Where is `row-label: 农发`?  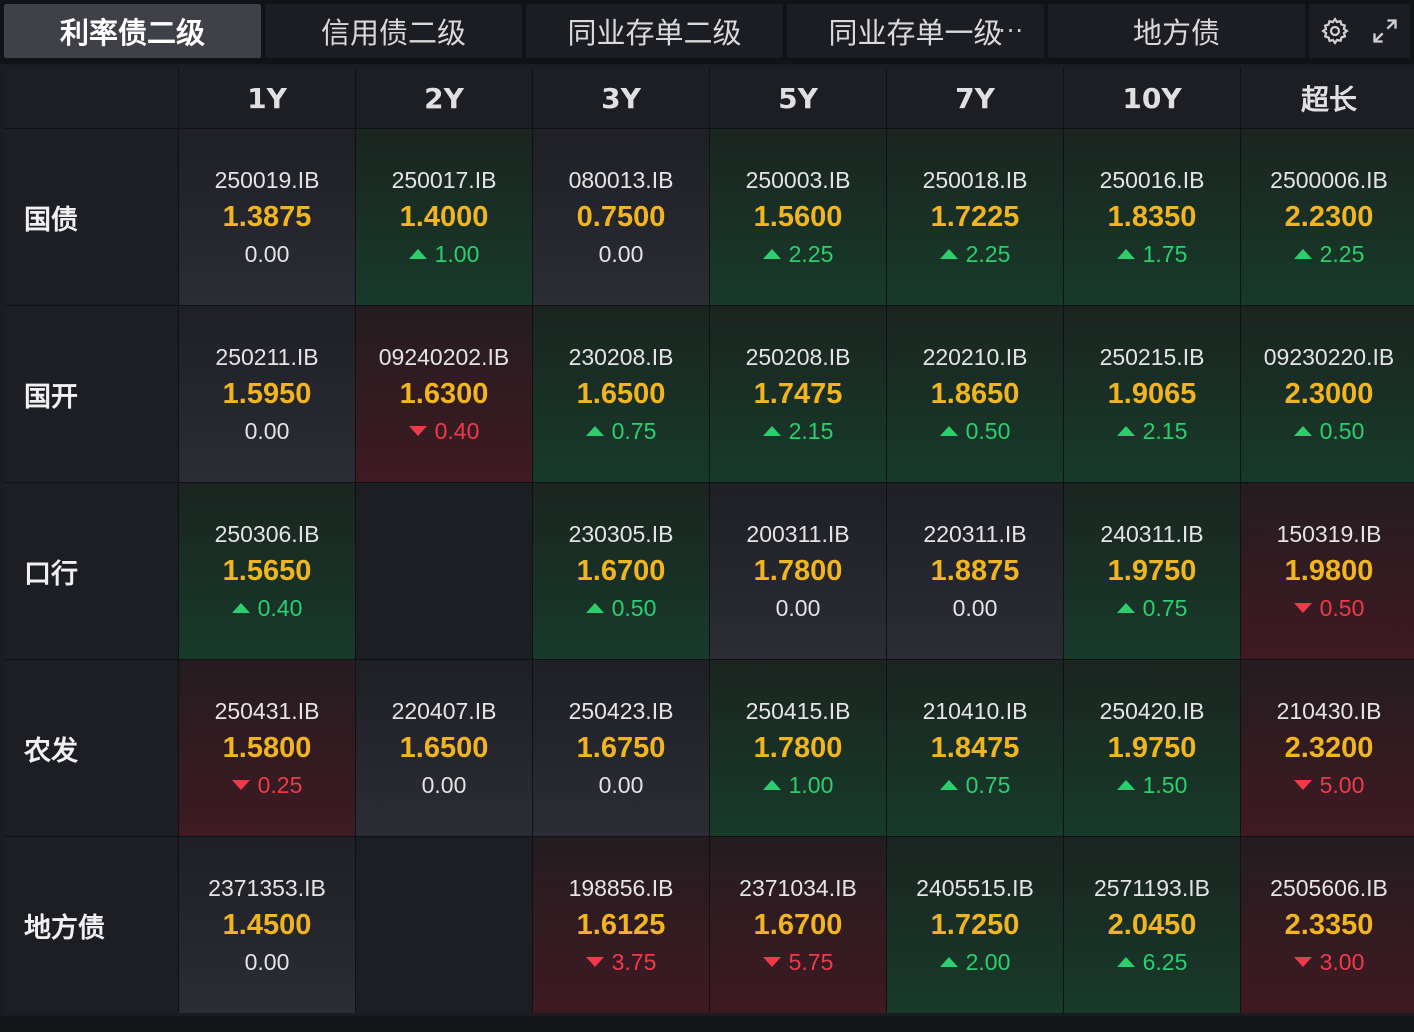
row-label: 农发 is located at coordinates (91, 748).